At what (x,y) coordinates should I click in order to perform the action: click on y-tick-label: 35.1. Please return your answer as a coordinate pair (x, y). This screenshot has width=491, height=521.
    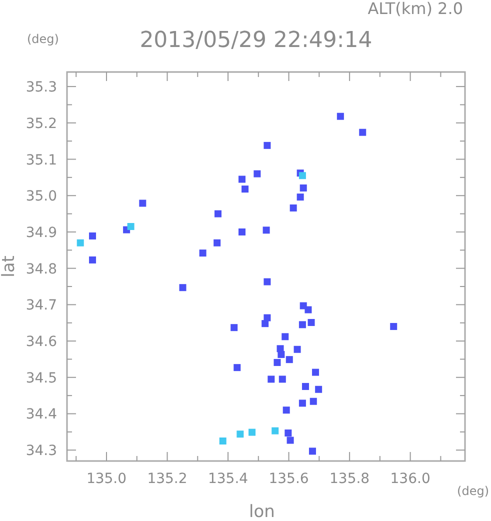
    Looking at the image, I should click on (41, 160).